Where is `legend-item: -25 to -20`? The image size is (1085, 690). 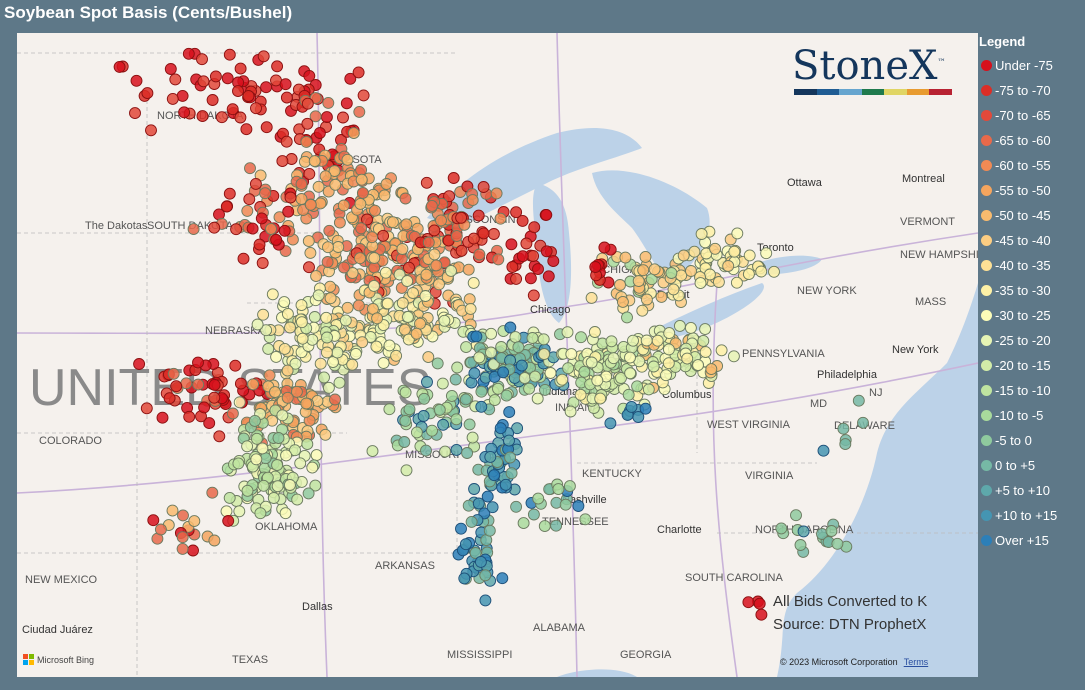 legend-item: -25 to -20 is located at coordinates (1032, 340).